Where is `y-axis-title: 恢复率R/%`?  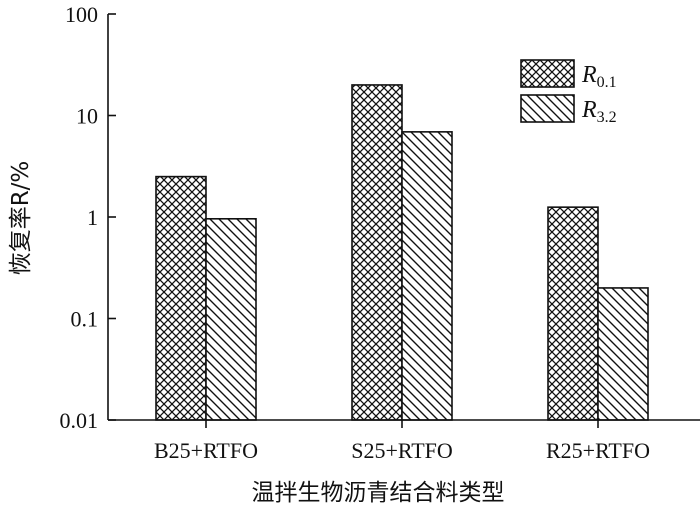 y-axis-title: 恢复率R/% is located at coordinates (21, 218).